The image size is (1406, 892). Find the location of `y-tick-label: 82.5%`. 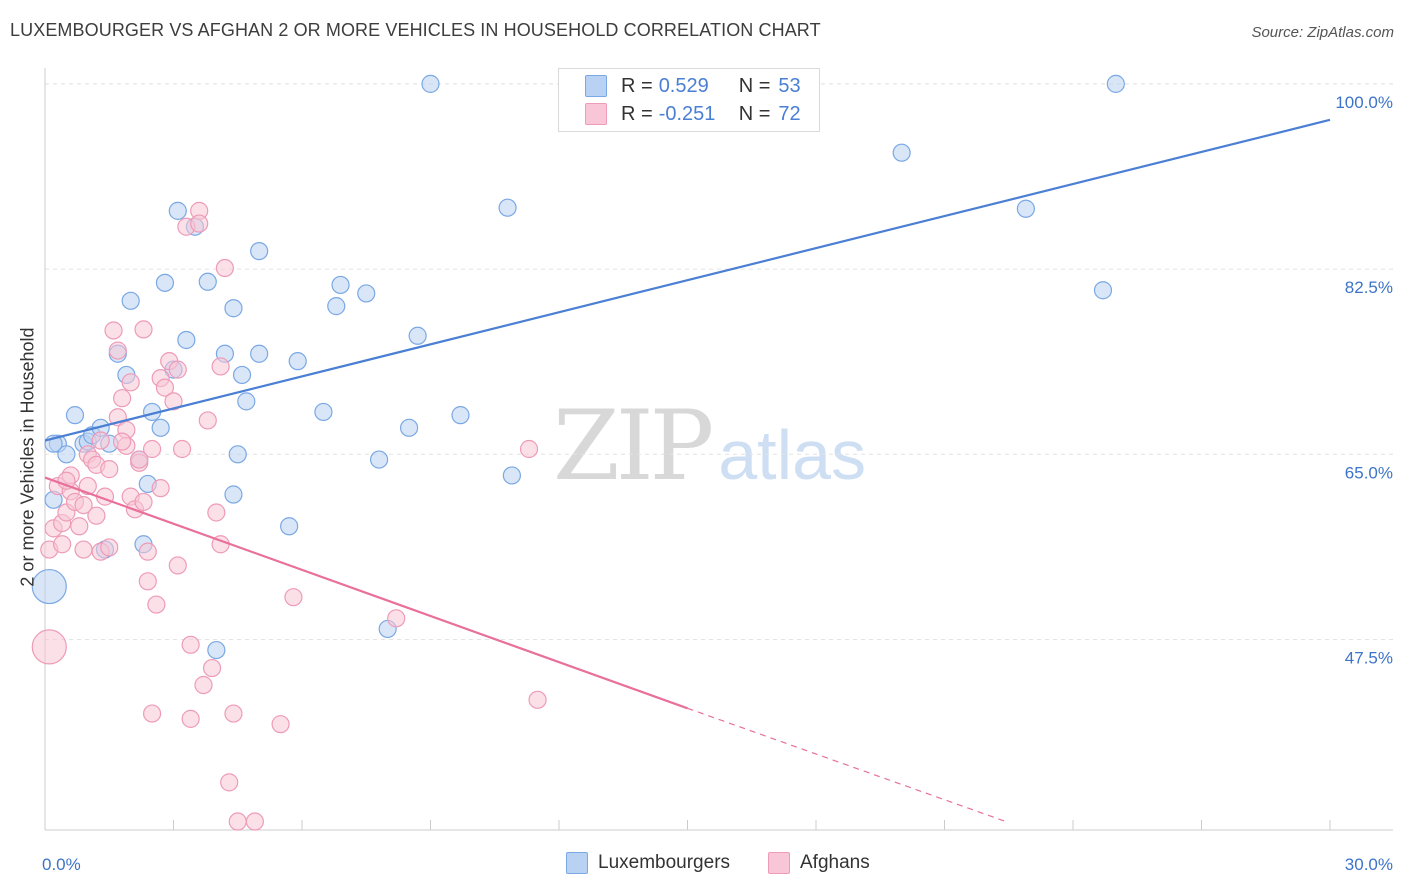

y-tick-label: 82.5% is located at coordinates (1369, 287).